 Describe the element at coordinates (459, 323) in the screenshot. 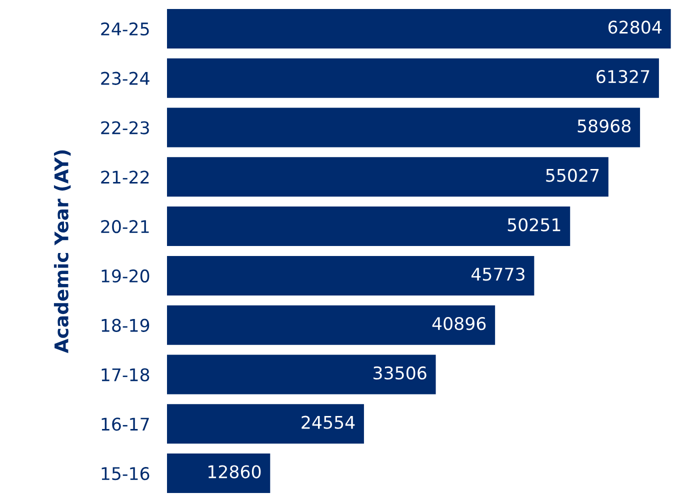

I see `data-label: 40896` at that location.